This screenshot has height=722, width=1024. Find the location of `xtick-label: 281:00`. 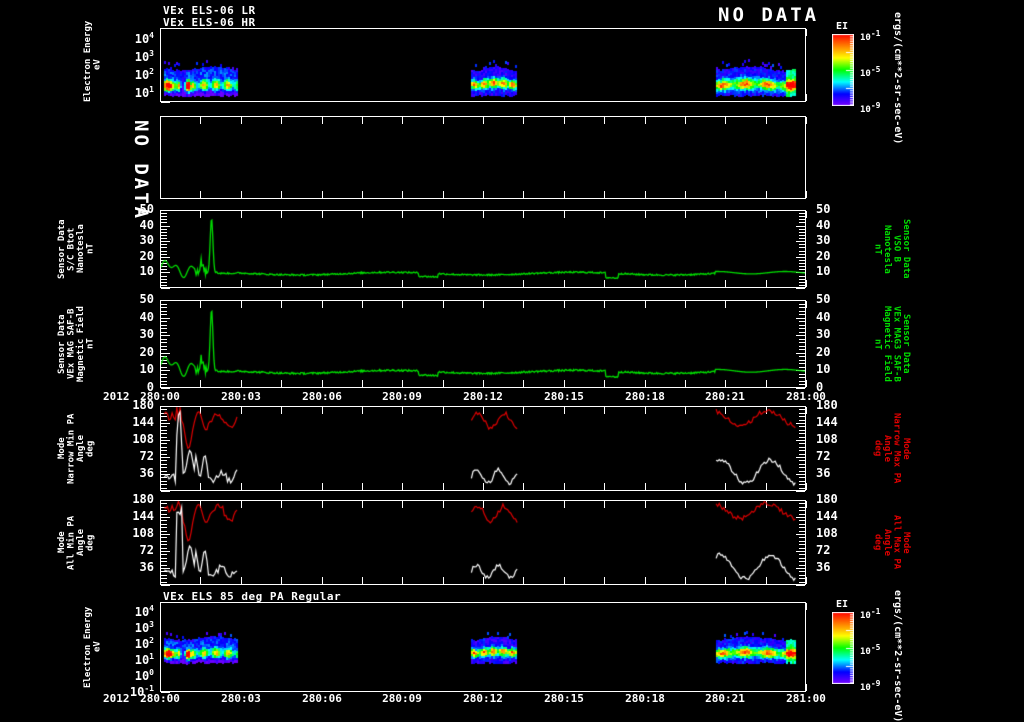

xtick-label: 281:00 is located at coordinates (806, 698).